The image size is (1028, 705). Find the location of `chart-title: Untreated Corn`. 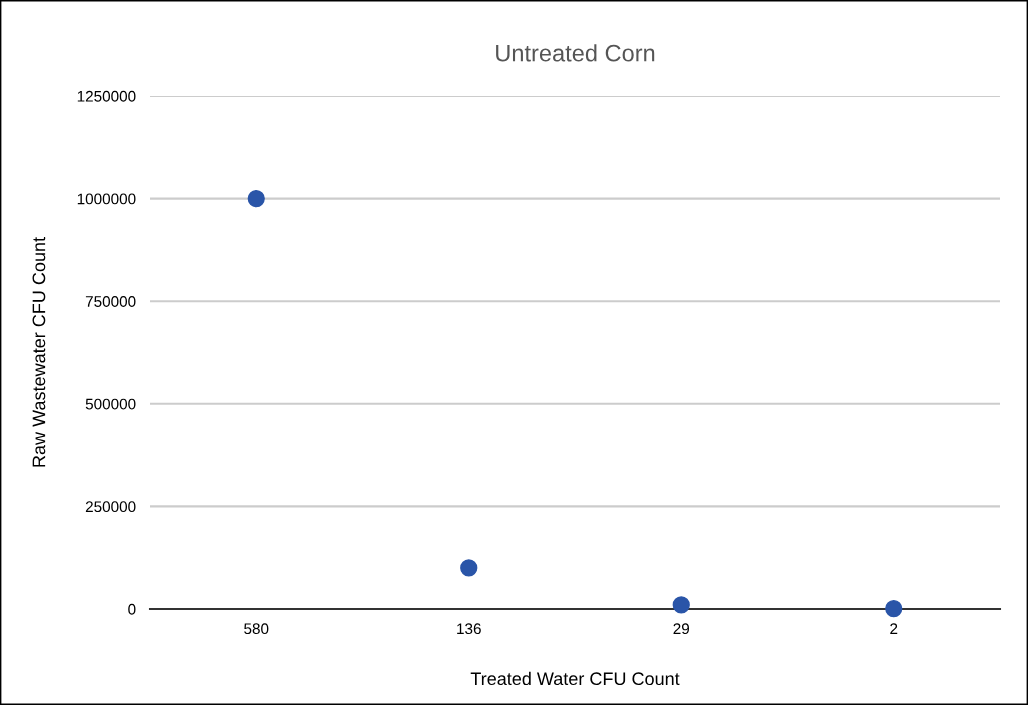

chart-title: Untreated Corn is located at coordinates (575, 53).